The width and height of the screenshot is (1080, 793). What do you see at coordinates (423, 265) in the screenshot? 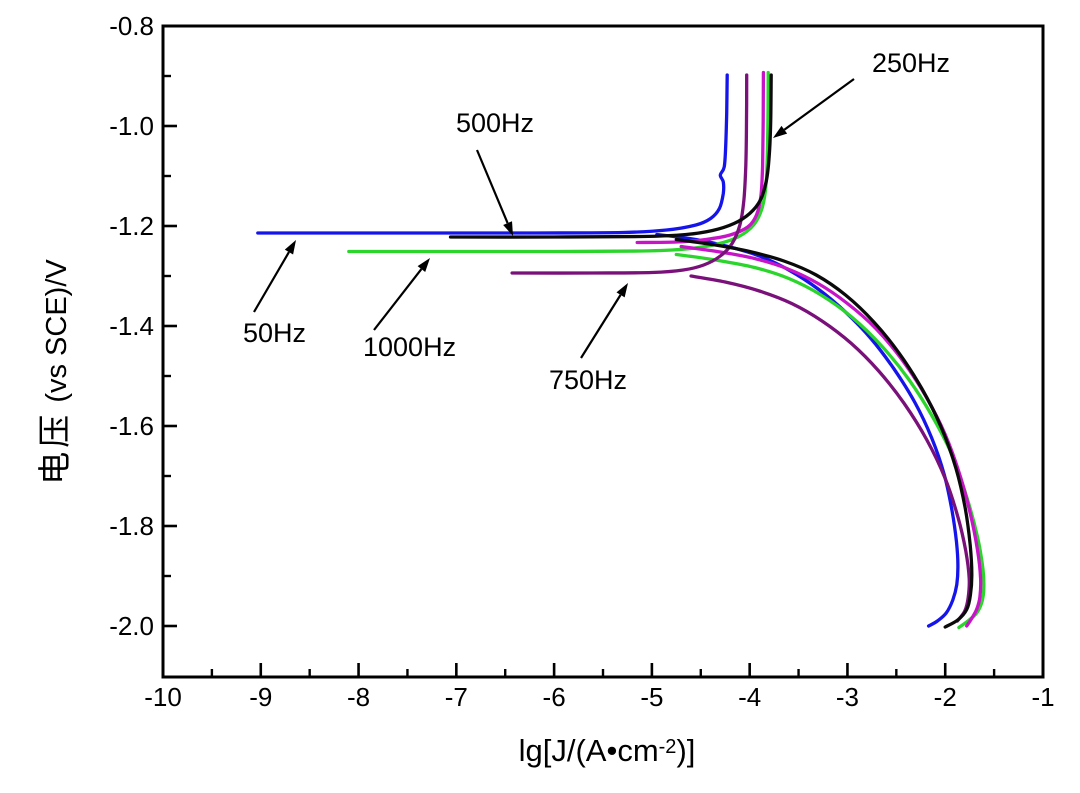
I see `annotation-arrowhead-1000hz` at bounding box center [423, 265].